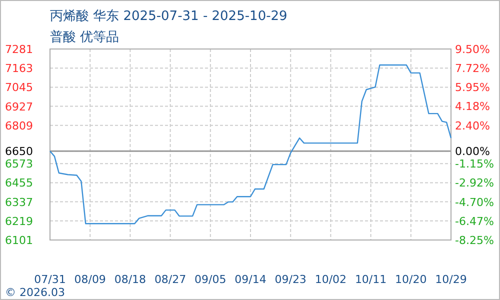 The image size is (500, 300). What do you see at coordinates (19, 164) in the screenshot?
I see `y-tick-label: 6573` at bounding box center [19, 164].